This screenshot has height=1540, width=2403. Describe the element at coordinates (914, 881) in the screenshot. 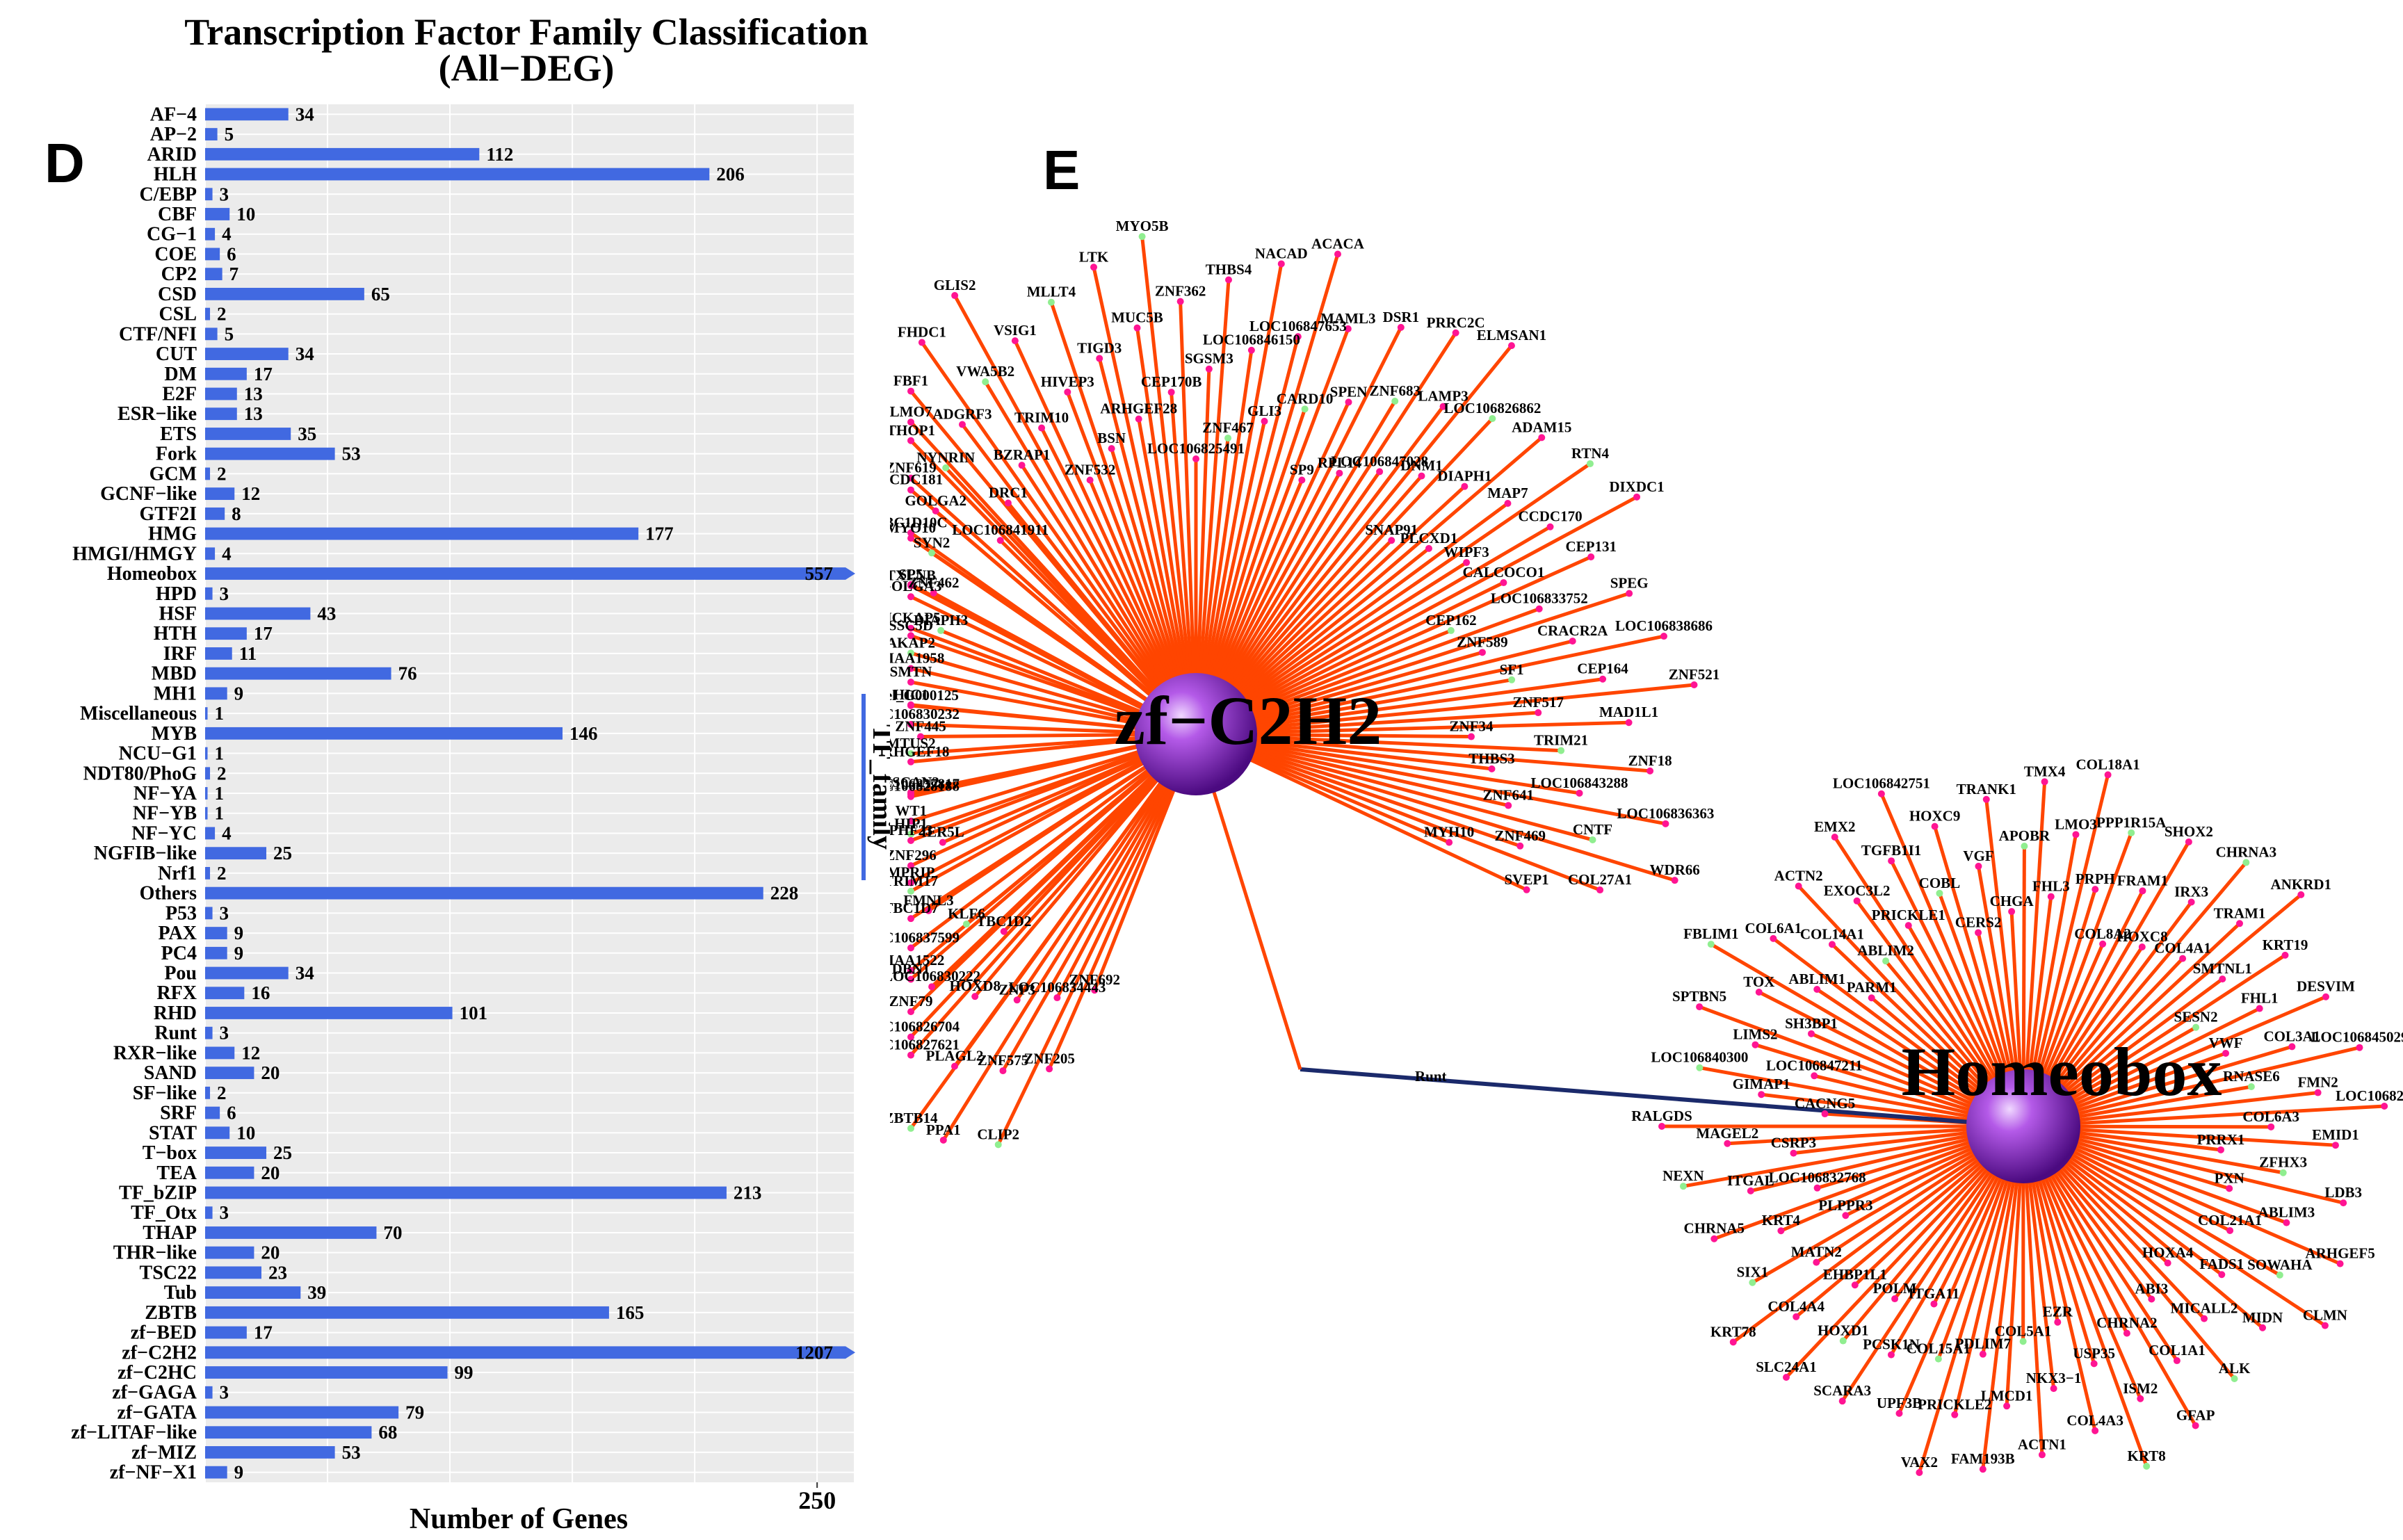

I see `gene-label: TRIM17` at that location.